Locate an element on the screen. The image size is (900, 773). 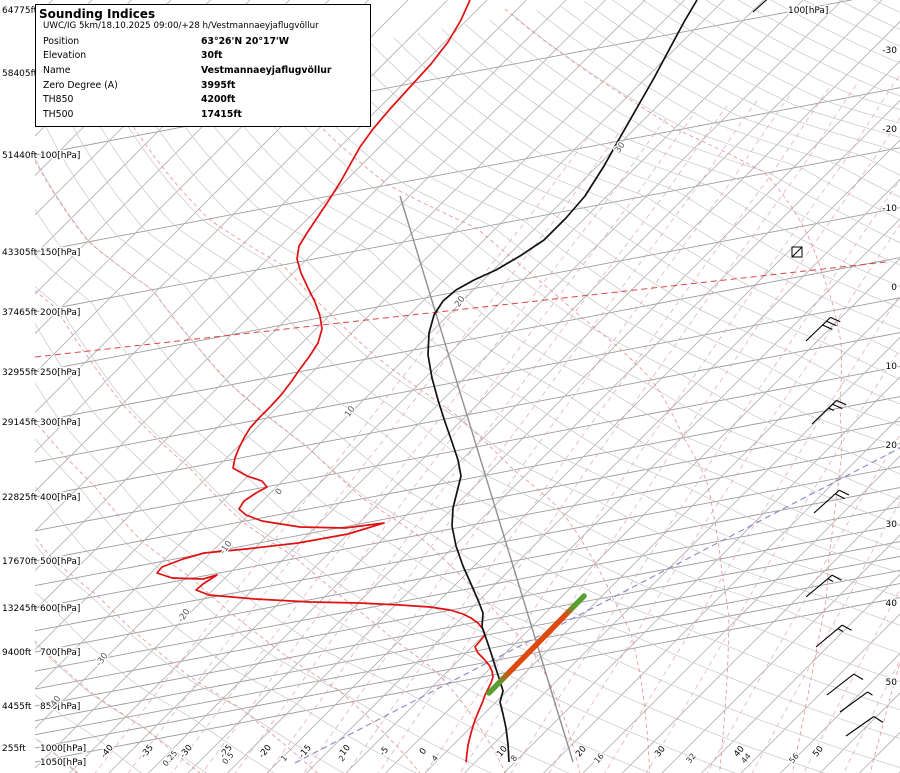
mixing-ratio-label: 8 is located at coordinates (514, 759).